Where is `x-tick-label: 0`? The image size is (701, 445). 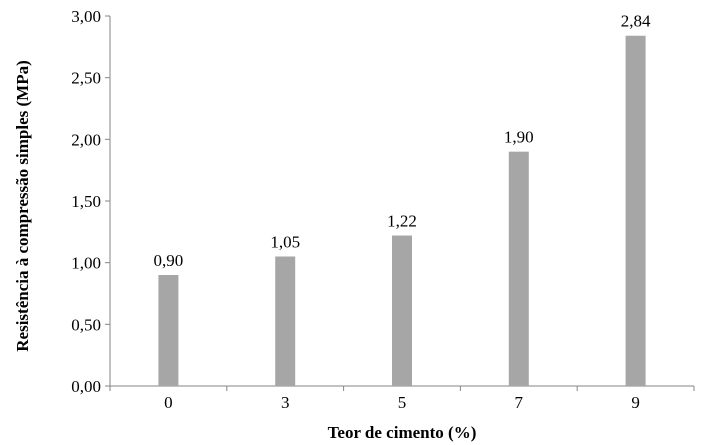
x-tick-label: 0 is located at coordinates (168, 402).